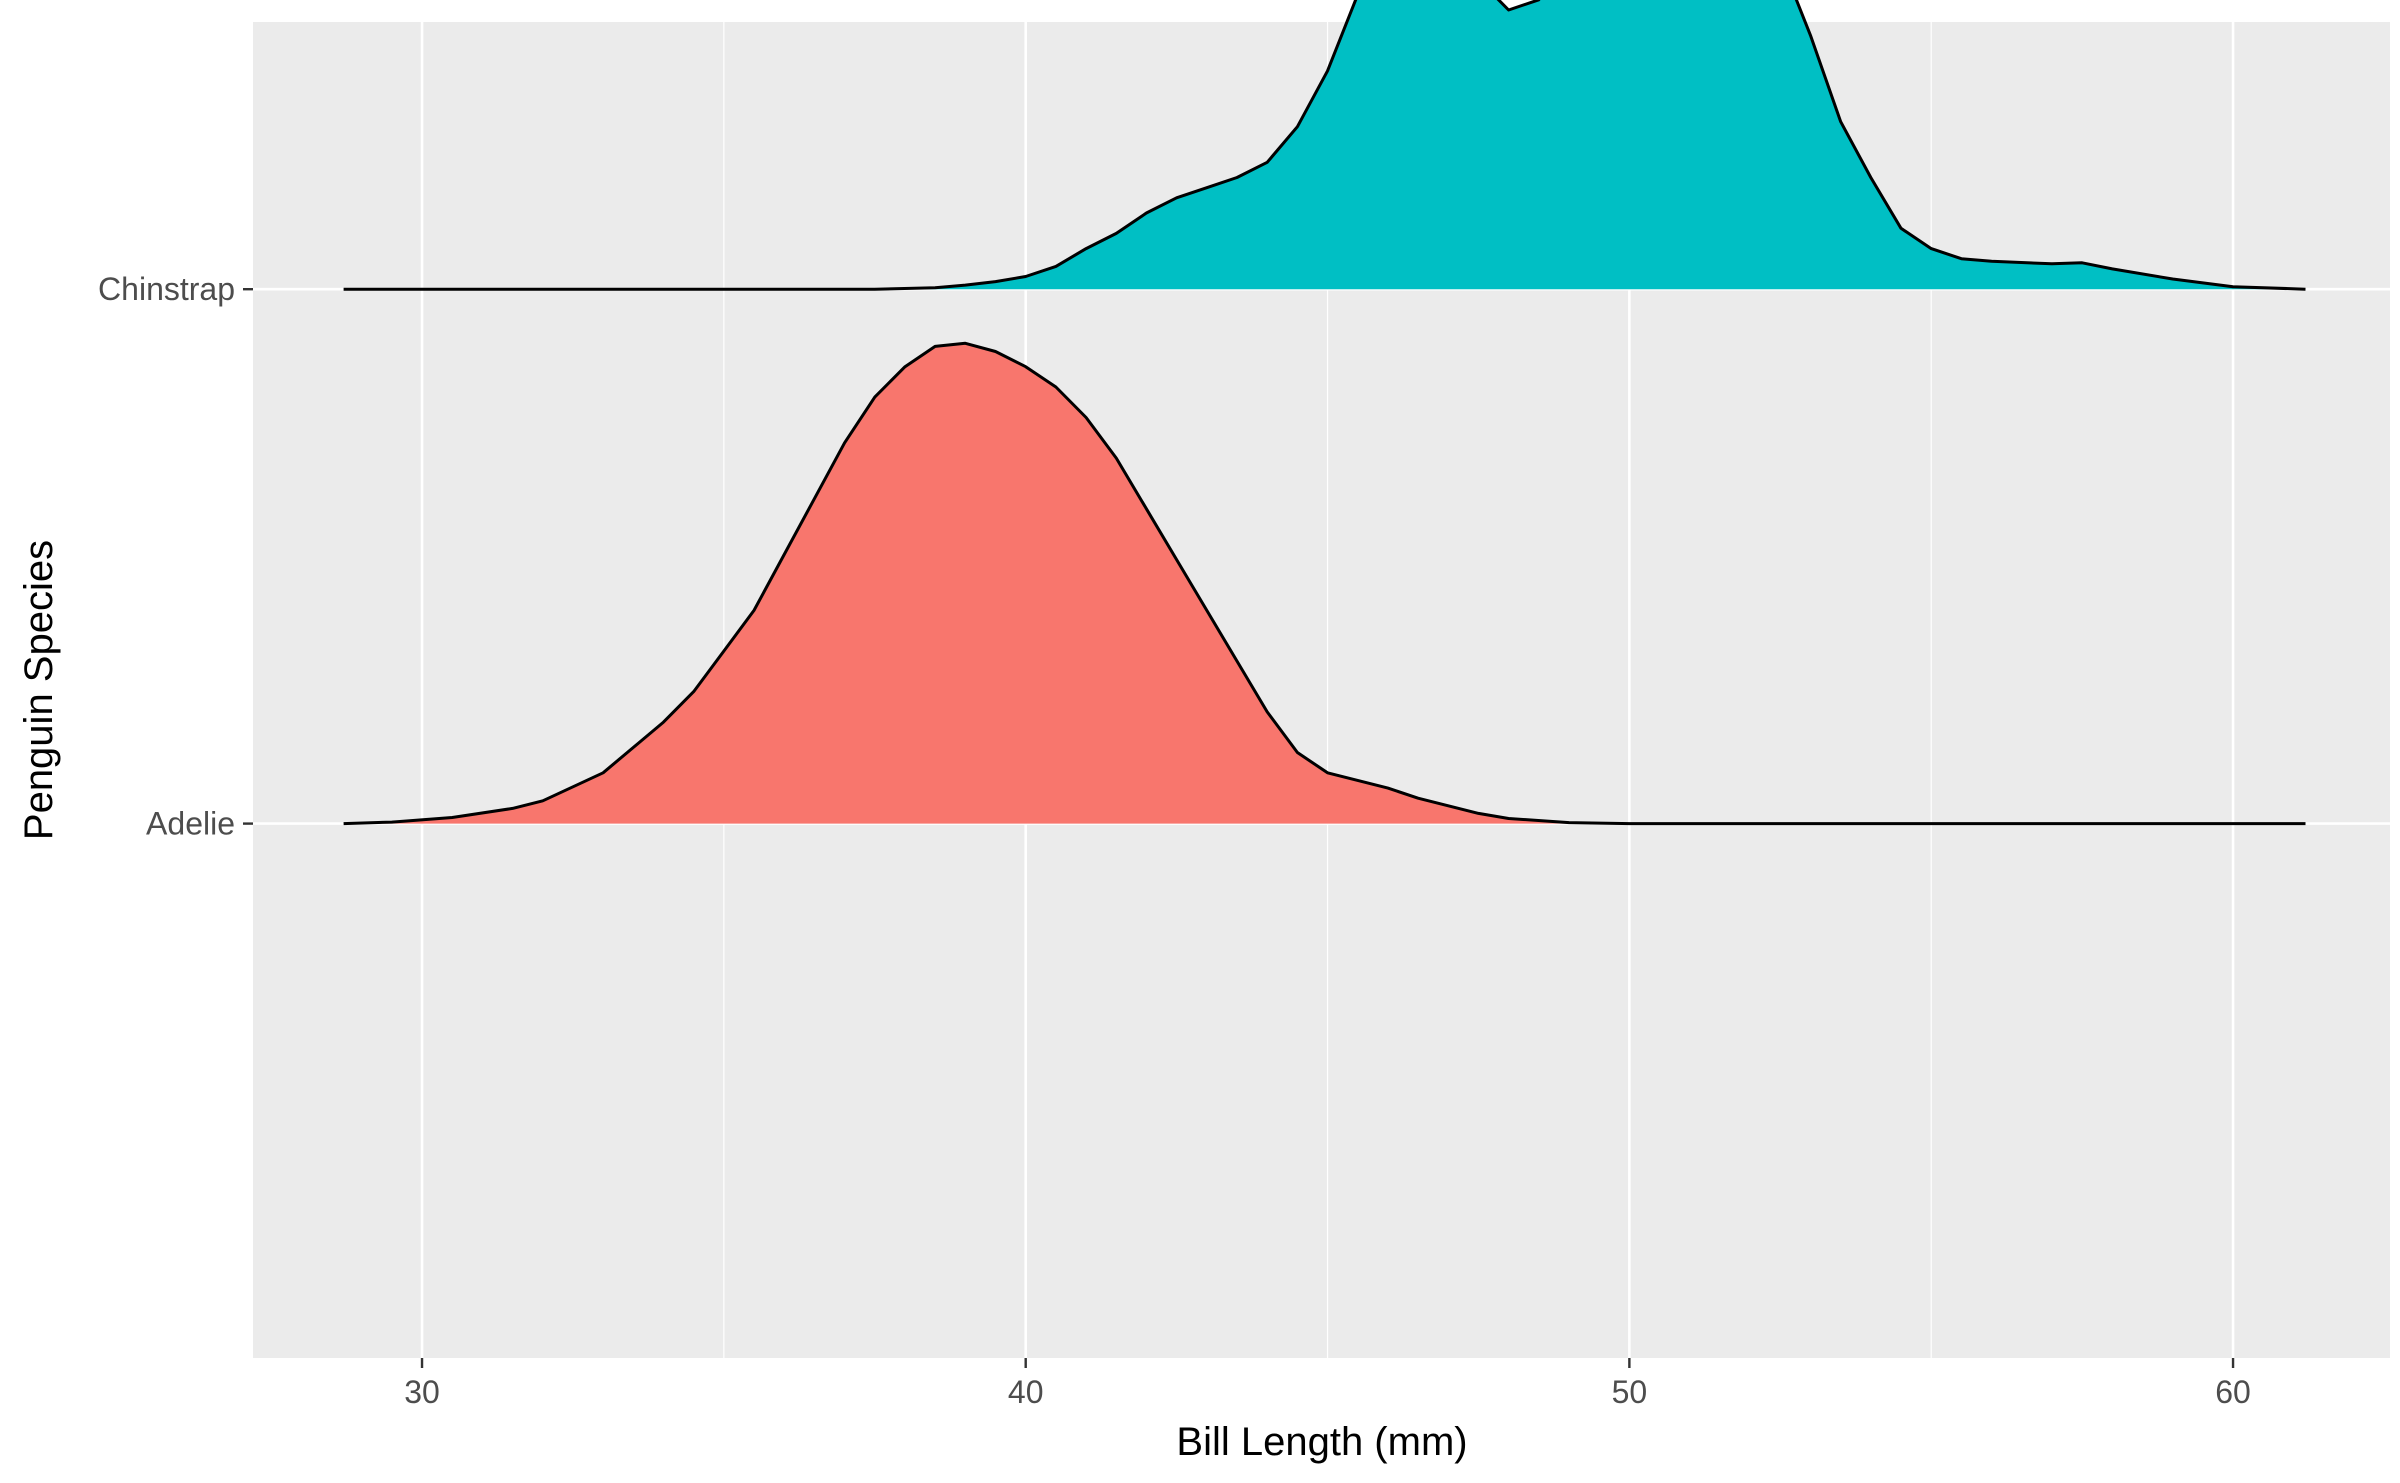 This screenshot has width=2400, height=1483. Describe the element at coordinates (190, 824) in the screenshot. I see `y-tick-label: Adelie` at that location.